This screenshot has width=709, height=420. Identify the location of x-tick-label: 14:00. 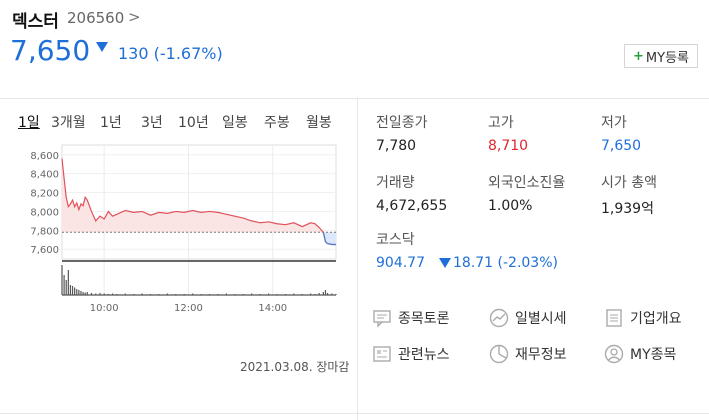
(272, 308).